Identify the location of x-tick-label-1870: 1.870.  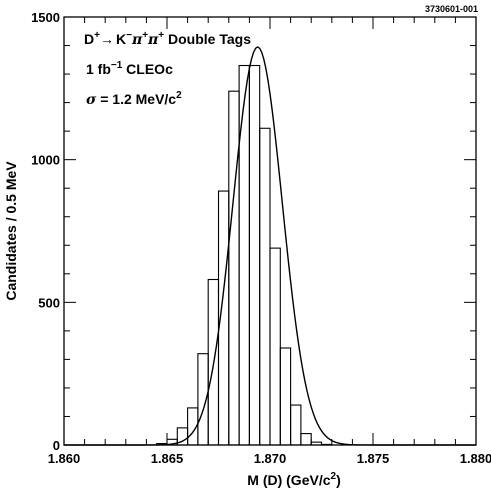
(270, 458).